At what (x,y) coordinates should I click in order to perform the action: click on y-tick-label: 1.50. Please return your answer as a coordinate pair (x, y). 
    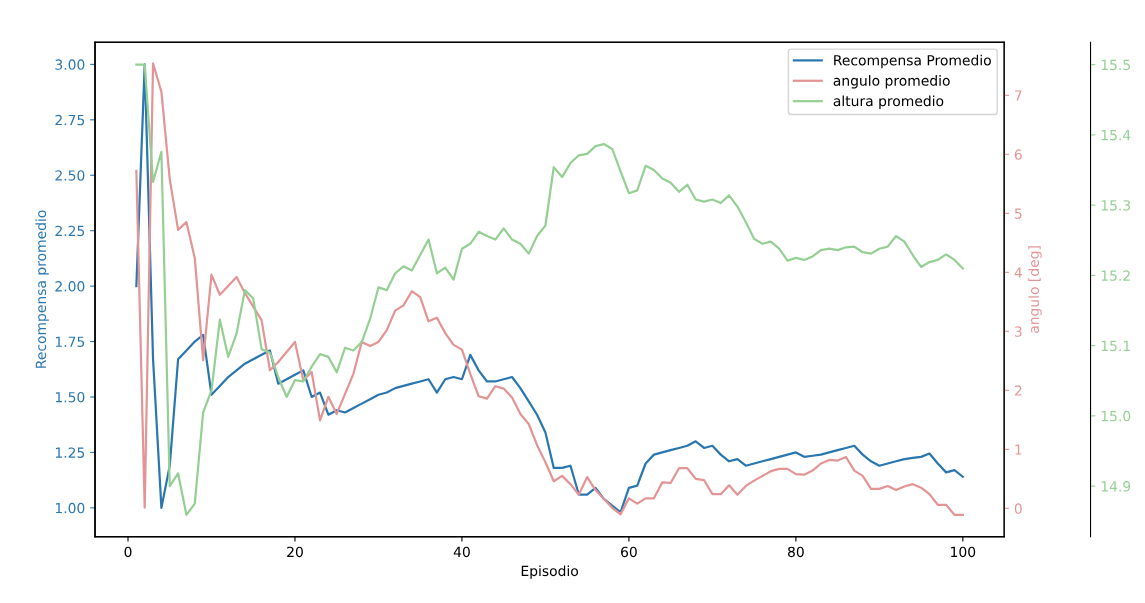
    Looking at the image, I should click on (70, 397).